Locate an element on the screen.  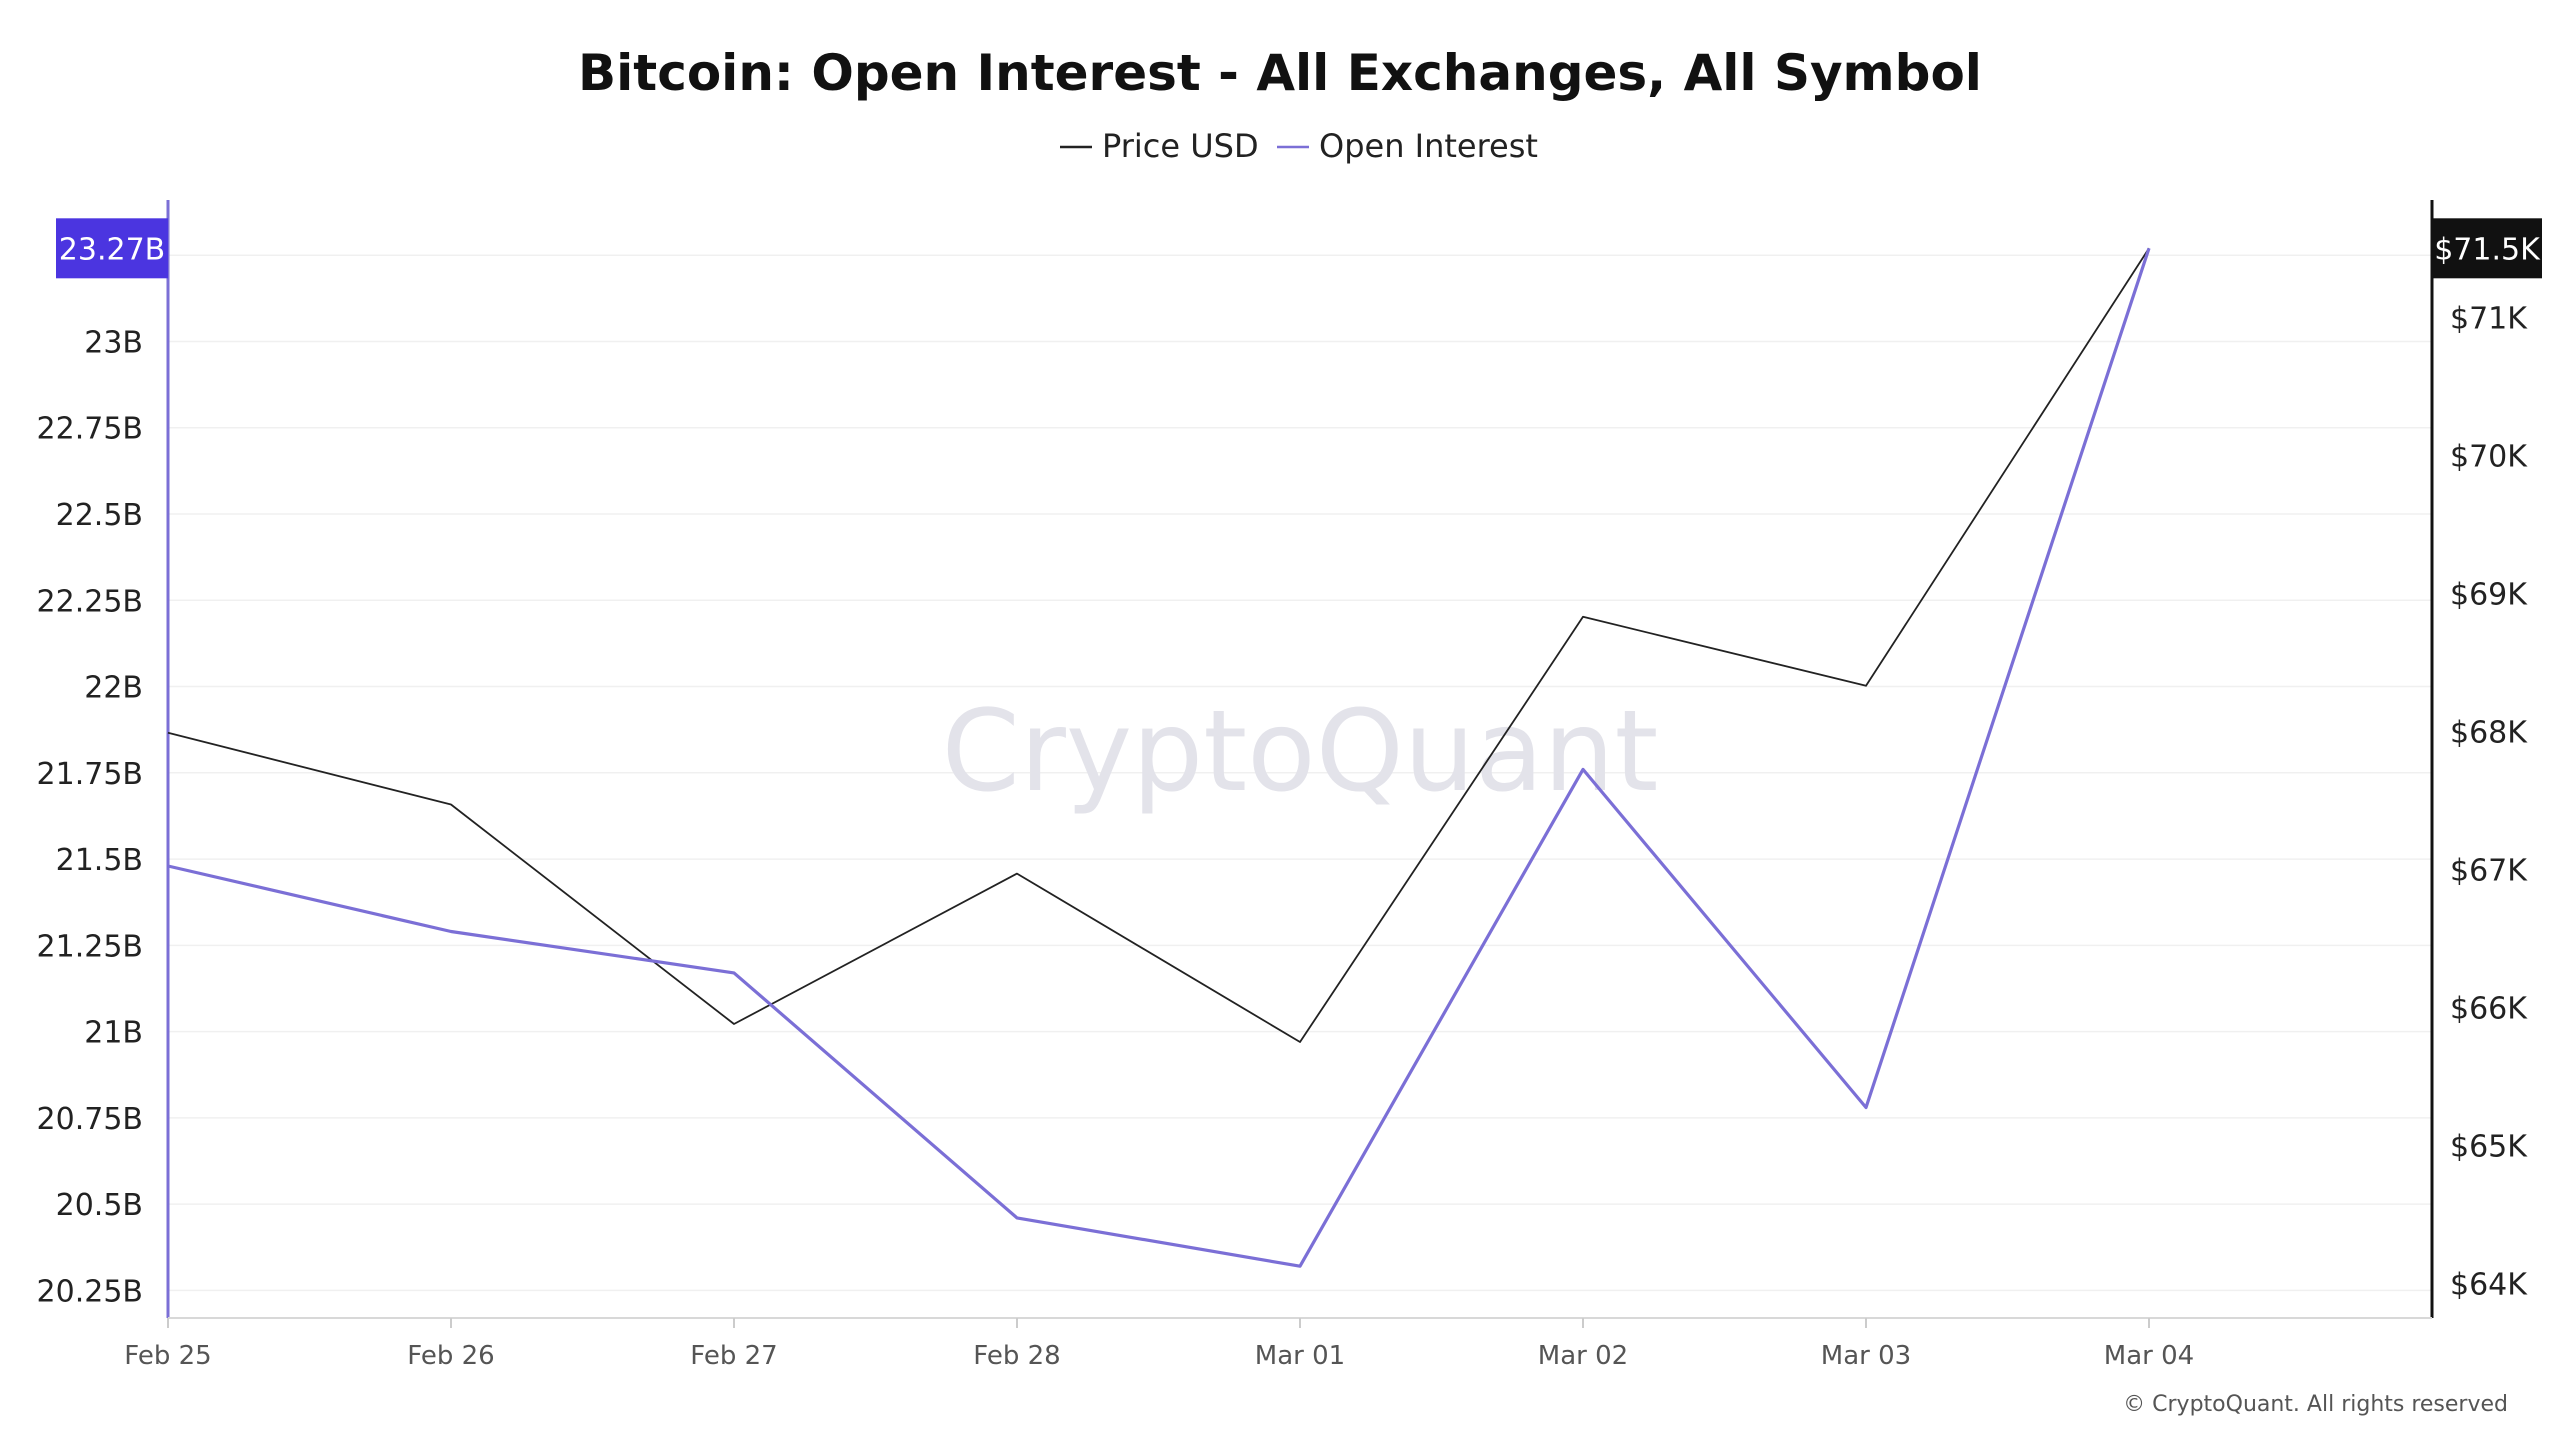
left-tick-label-4: 21.25B is located at coordinates (90, 946).